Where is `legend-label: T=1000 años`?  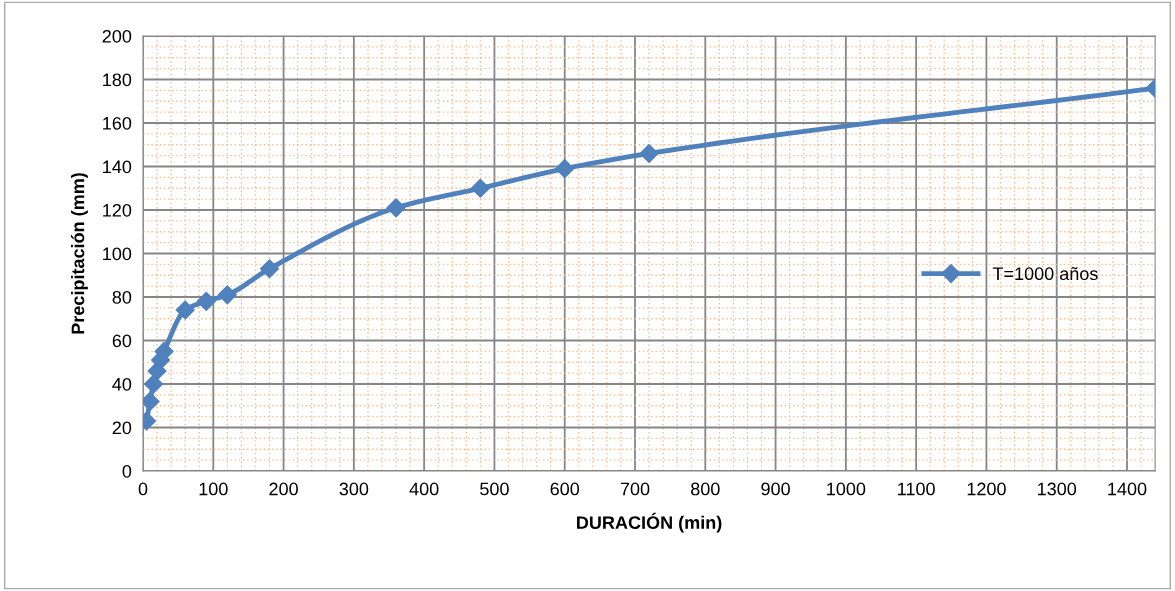
legend-label: T=1000 años is located at coordinates (1045, 273).